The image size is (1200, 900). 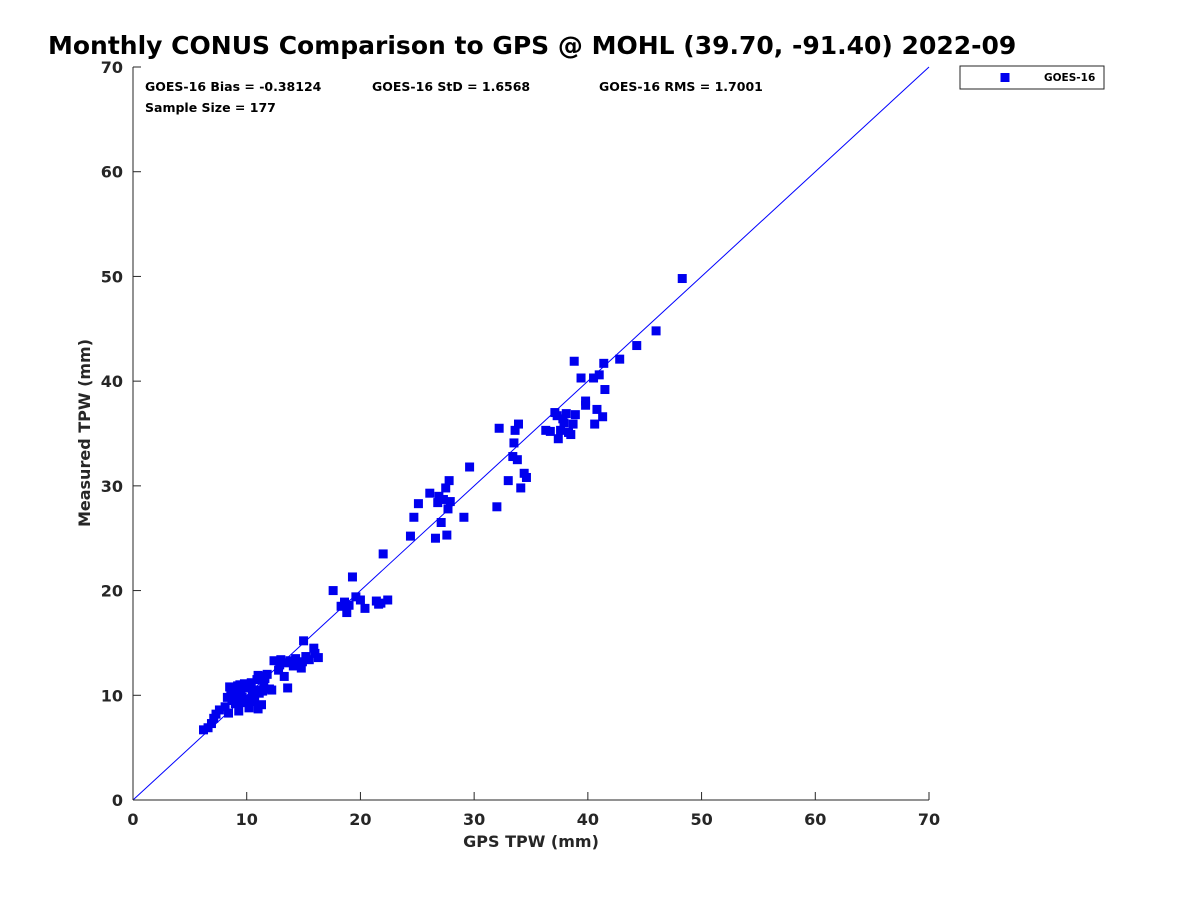 What do you see at coordinates (474, 819) in the screenshot?
I see `x-tick-label: 30` at bounding box center [474, 819].